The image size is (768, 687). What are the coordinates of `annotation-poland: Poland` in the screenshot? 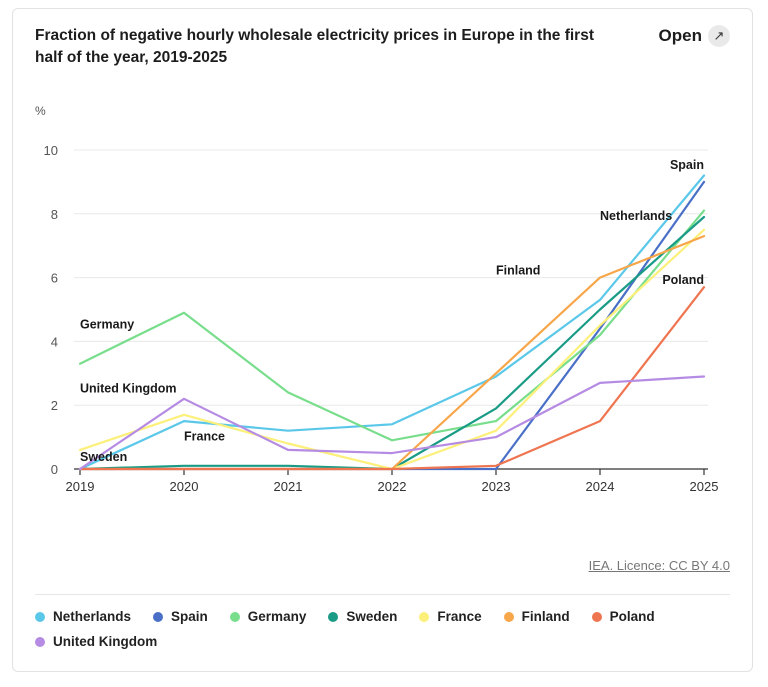 It's located at (683, 280).